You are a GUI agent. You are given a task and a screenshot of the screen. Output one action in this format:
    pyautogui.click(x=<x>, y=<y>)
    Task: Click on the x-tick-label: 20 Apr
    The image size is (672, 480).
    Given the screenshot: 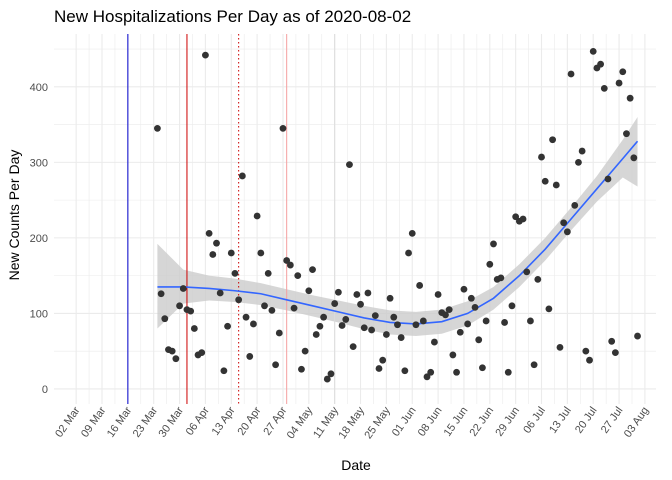 What is the action you would take?
    pyautogui.click(x=250, y=421)
    